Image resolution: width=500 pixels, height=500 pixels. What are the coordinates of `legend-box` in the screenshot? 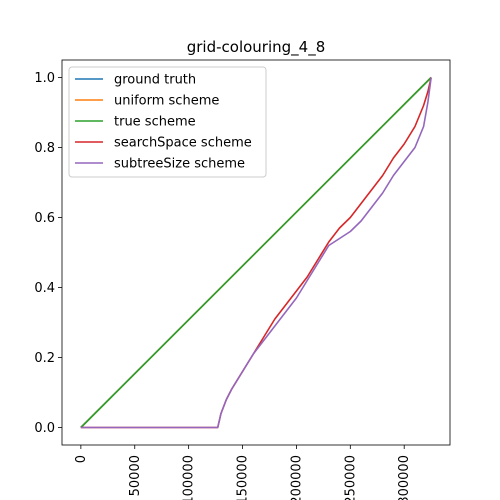 It's located at (167, 122).